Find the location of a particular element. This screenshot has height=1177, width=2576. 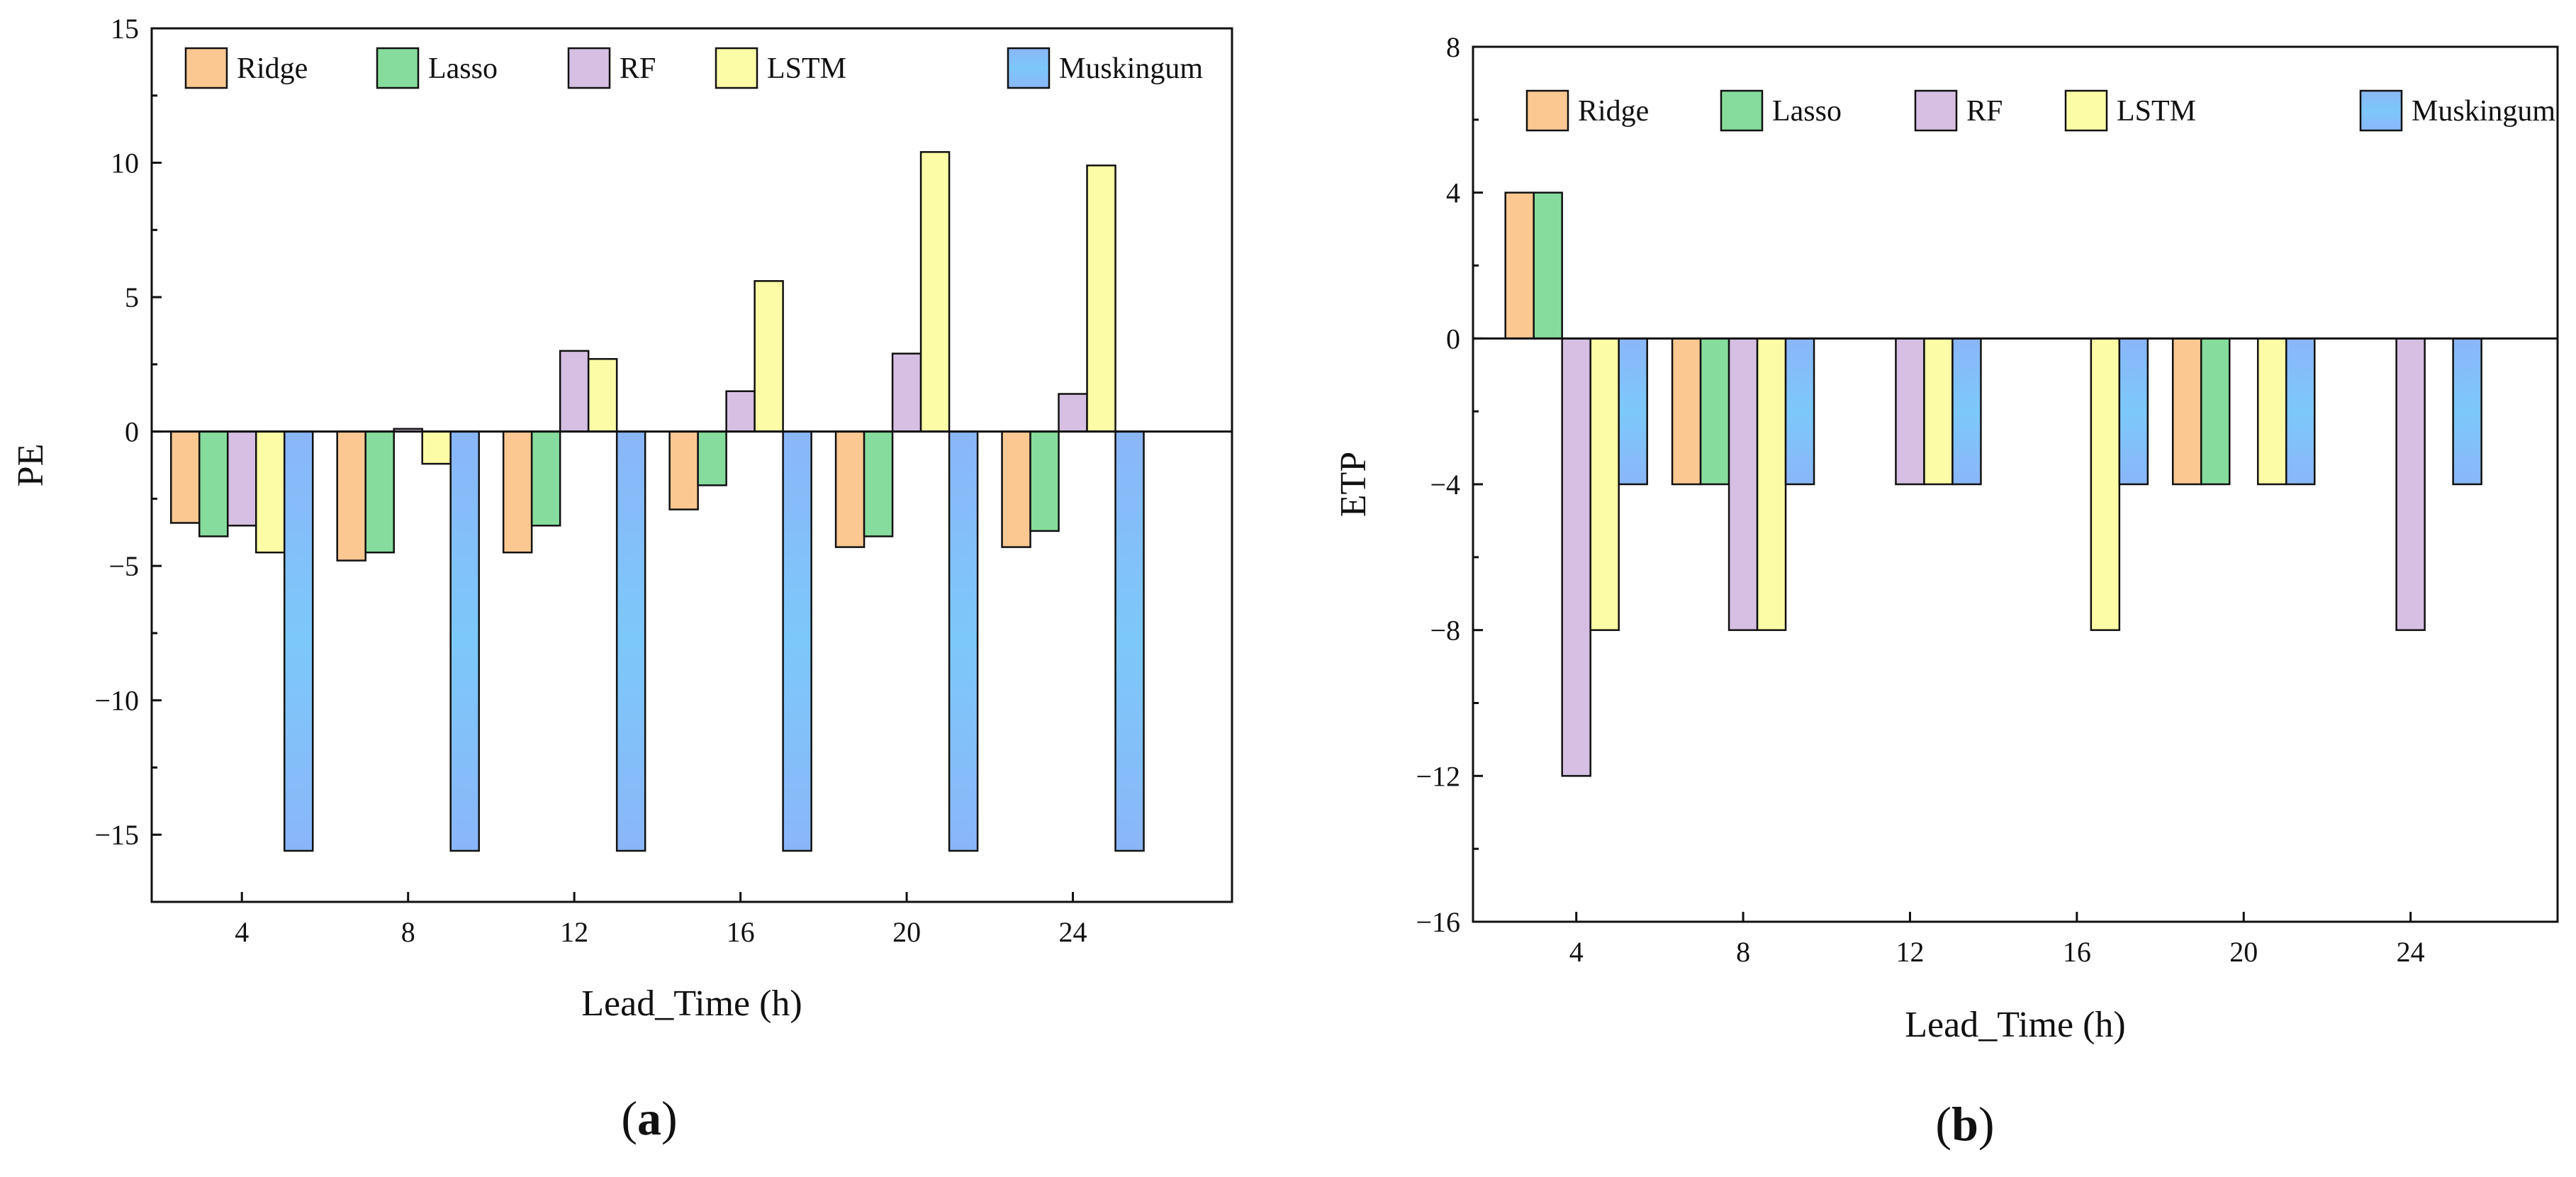

x-tick-label: 20 is located at coordinates (2243, 952).